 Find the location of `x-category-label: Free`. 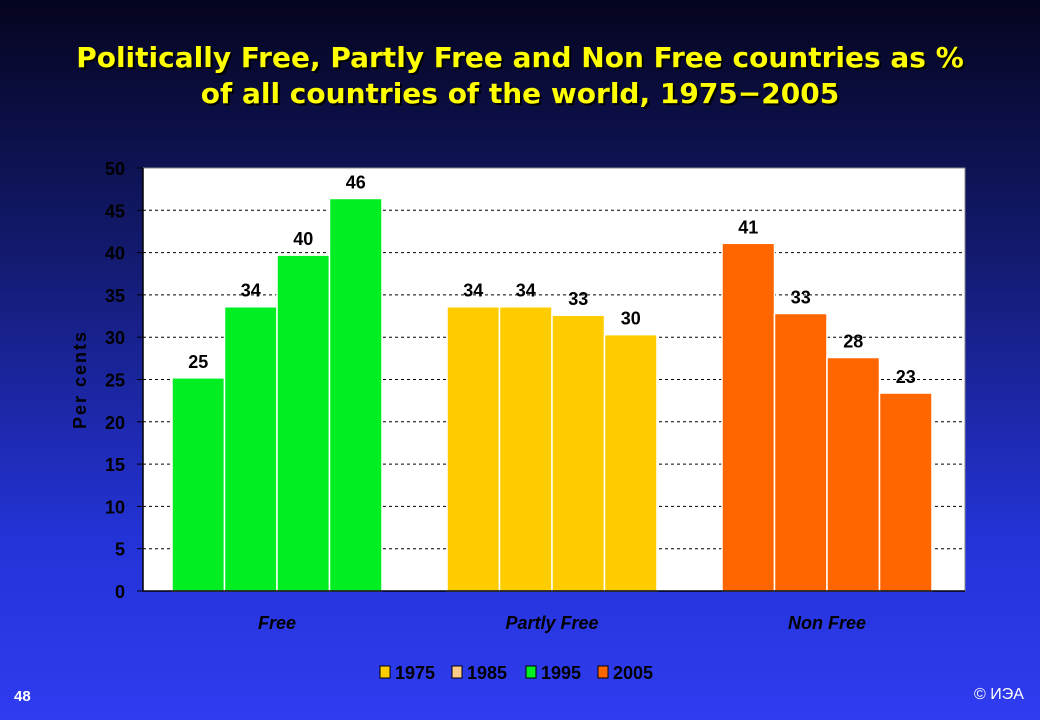

x-category-label: Free is located at coordinates (277, 623).